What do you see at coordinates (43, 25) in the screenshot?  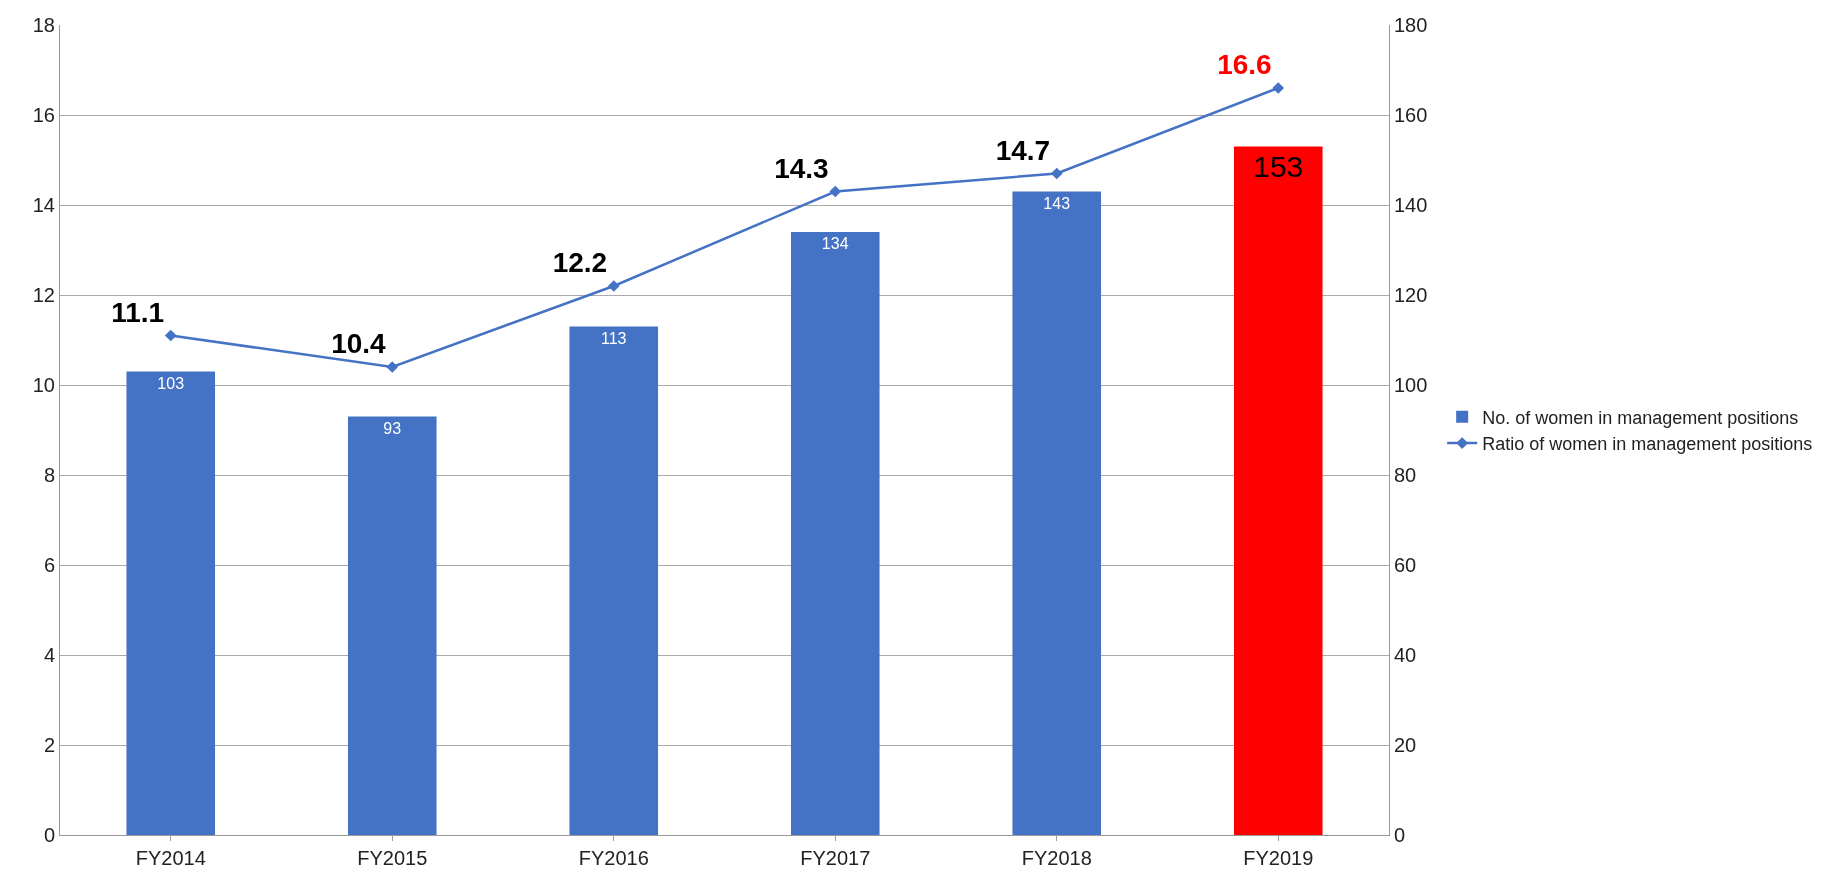 I see `y-tick-label: 18` at bounding box center [43, 25].